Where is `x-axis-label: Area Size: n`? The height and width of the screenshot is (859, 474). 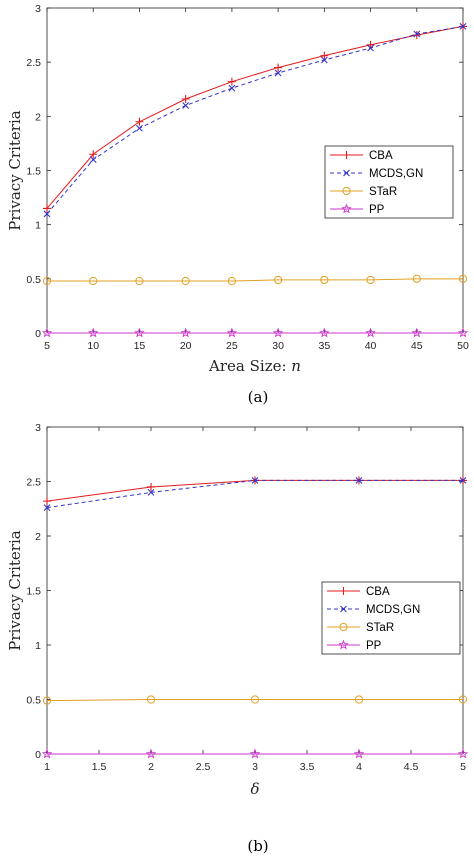 x-axis-label: Area Size: n is located at coordinates (254, 366).